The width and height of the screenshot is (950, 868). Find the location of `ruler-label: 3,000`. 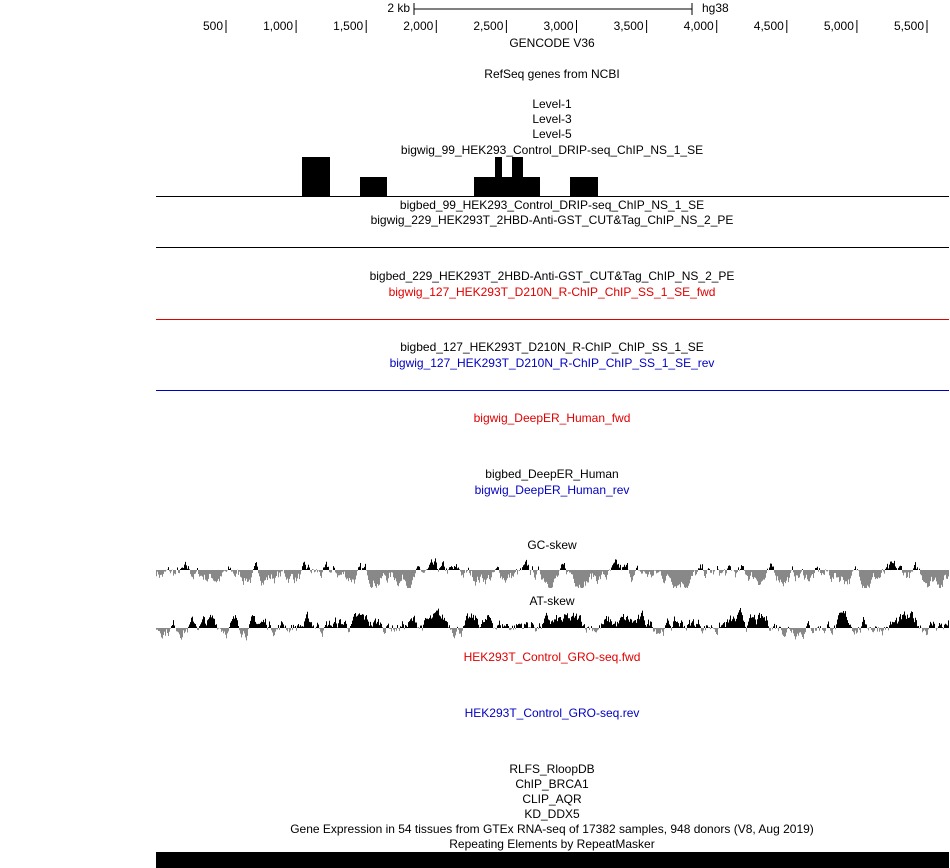

ruler-label: 3,000 is located at coordinates (558, 26).